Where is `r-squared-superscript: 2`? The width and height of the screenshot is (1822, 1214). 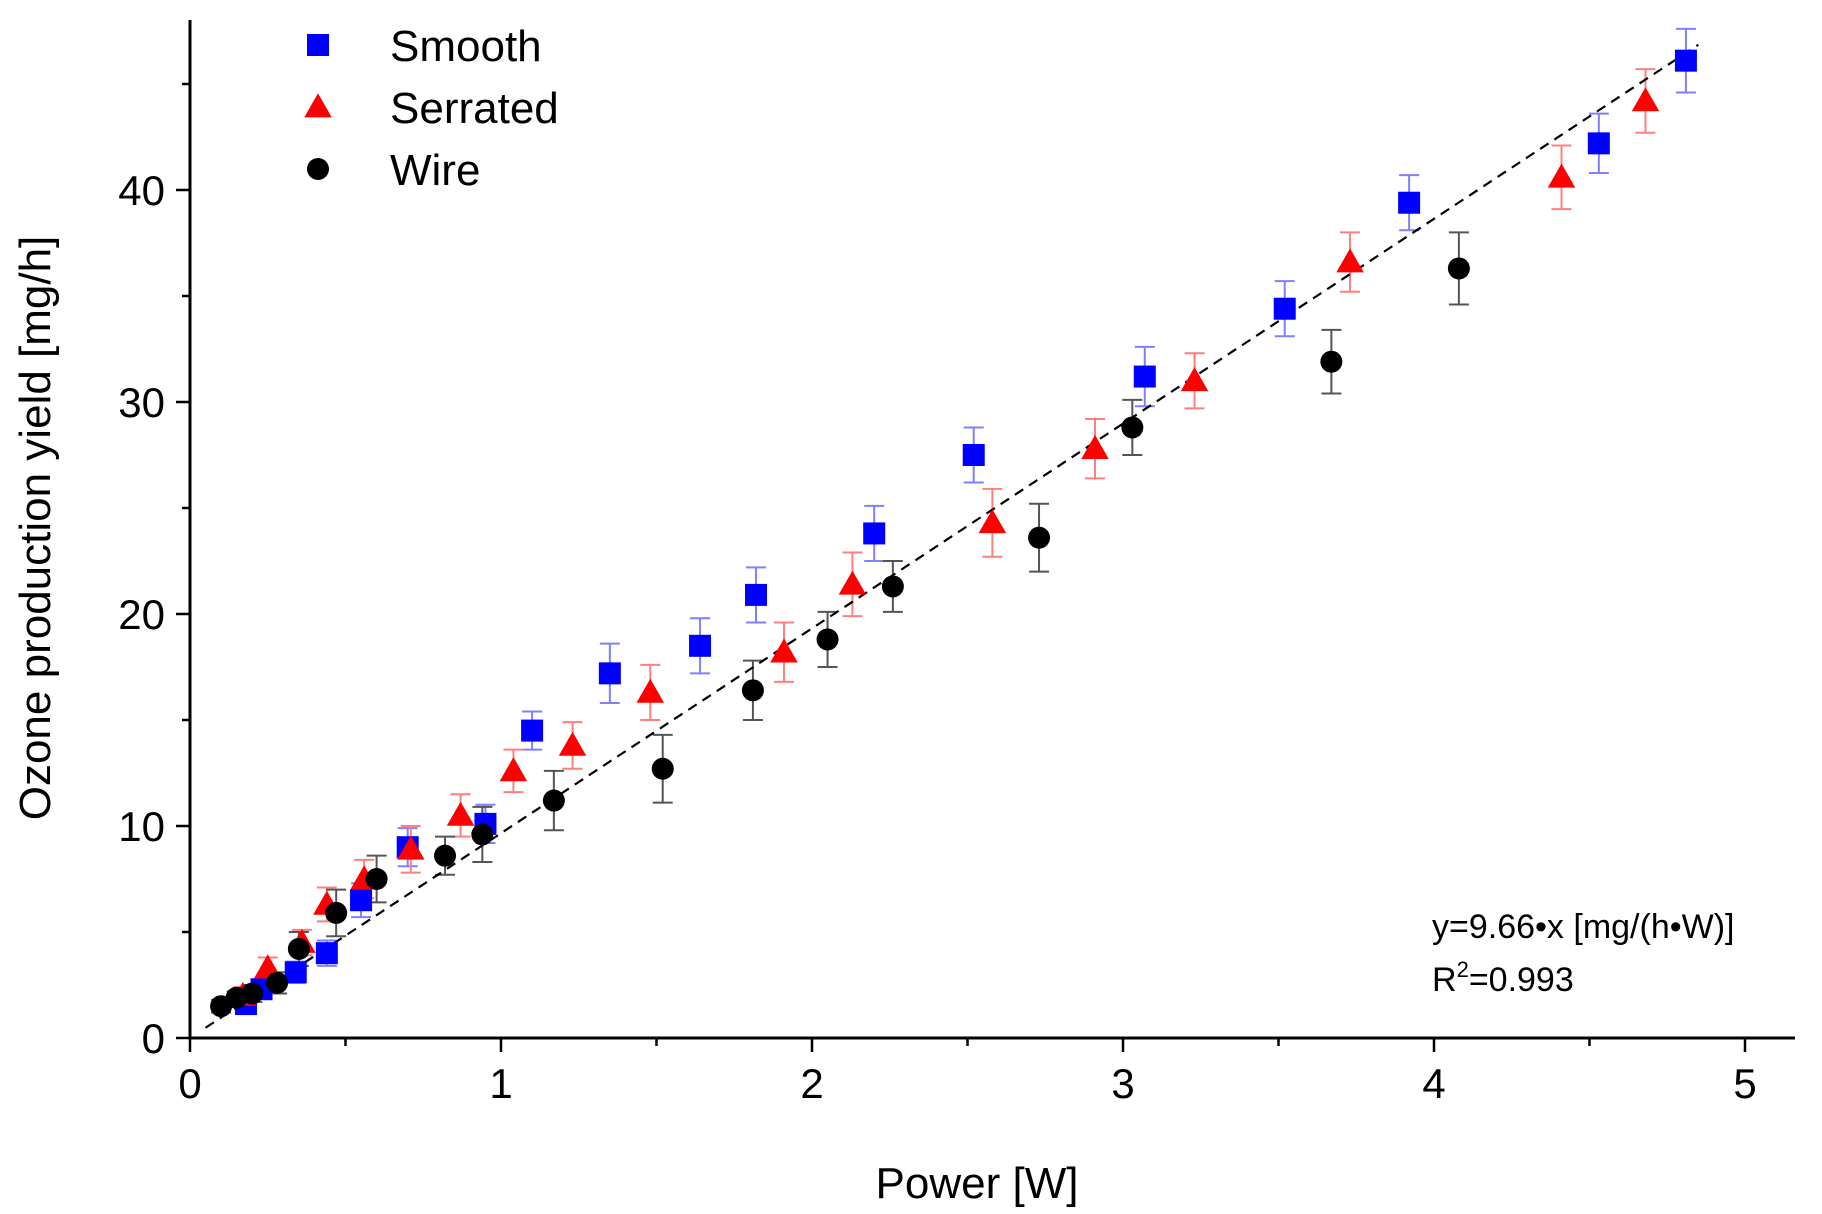 r-squared-superscript: 2 is located at coordinates (1463, 969).